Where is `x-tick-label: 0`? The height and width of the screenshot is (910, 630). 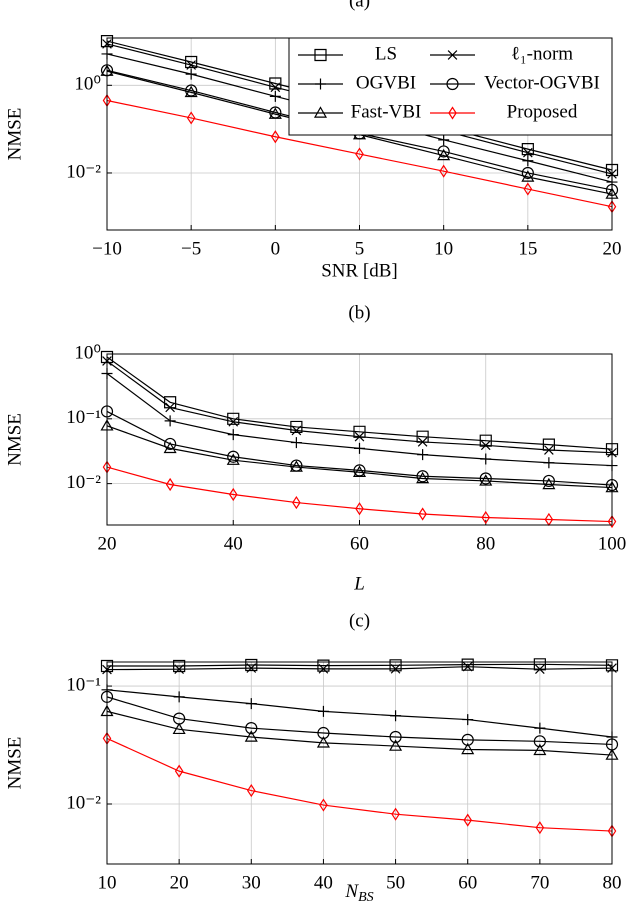 x-tick-label: 0 is located at coordinates (276, 248).